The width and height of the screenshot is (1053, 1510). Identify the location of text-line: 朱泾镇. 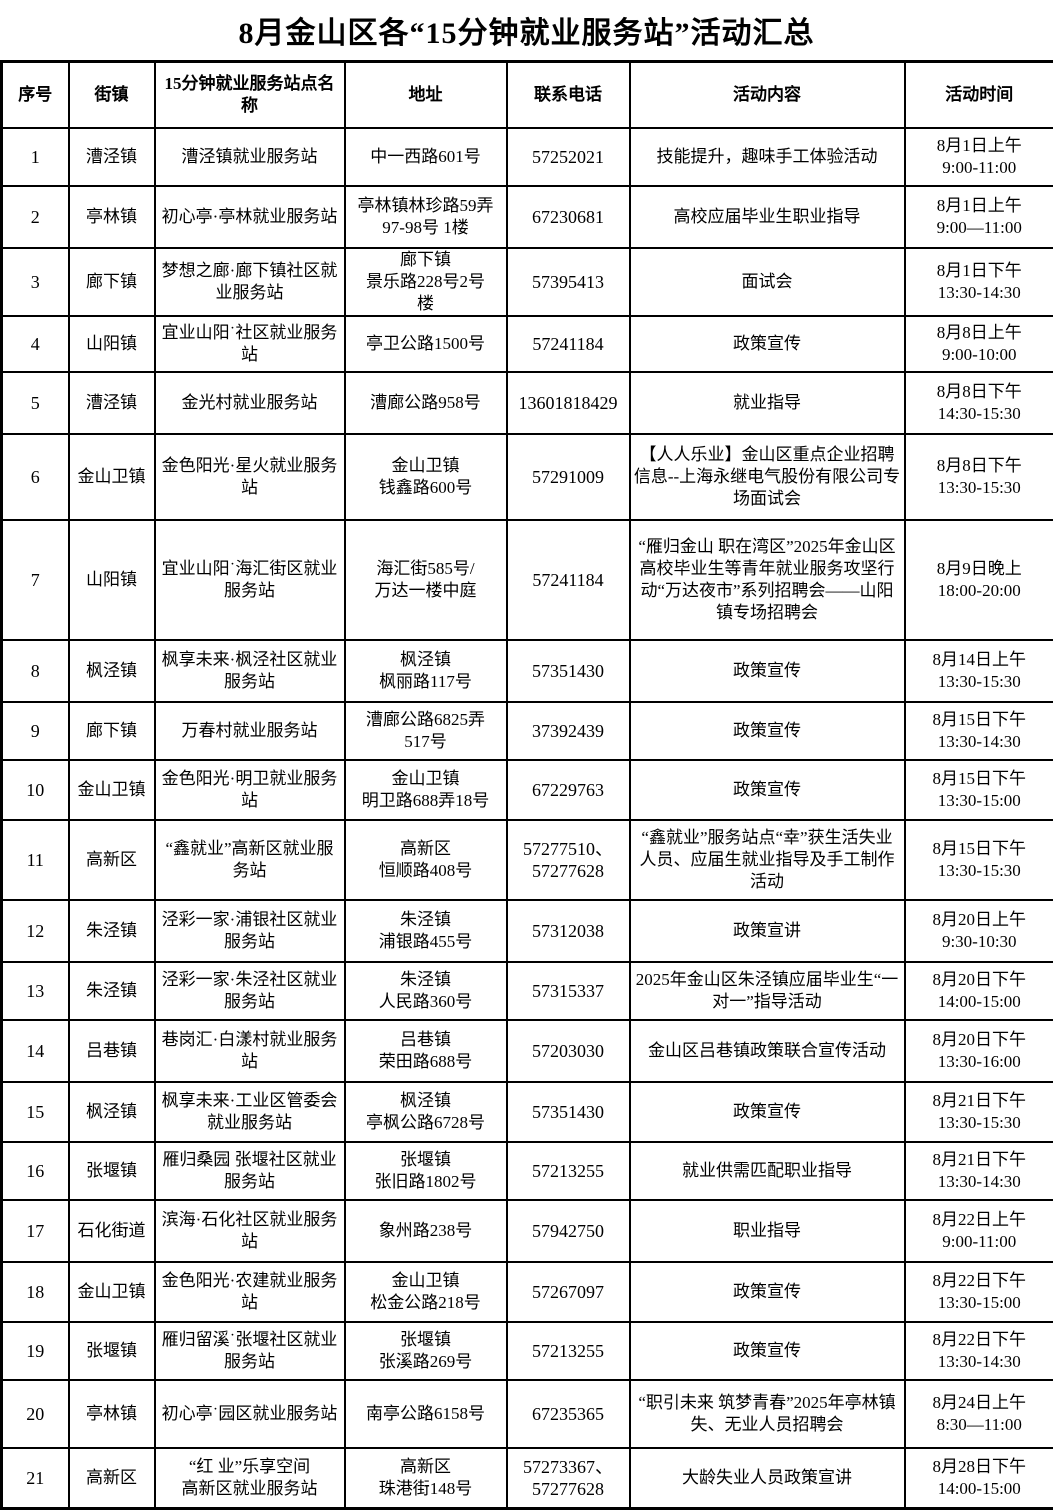
(426, 980).